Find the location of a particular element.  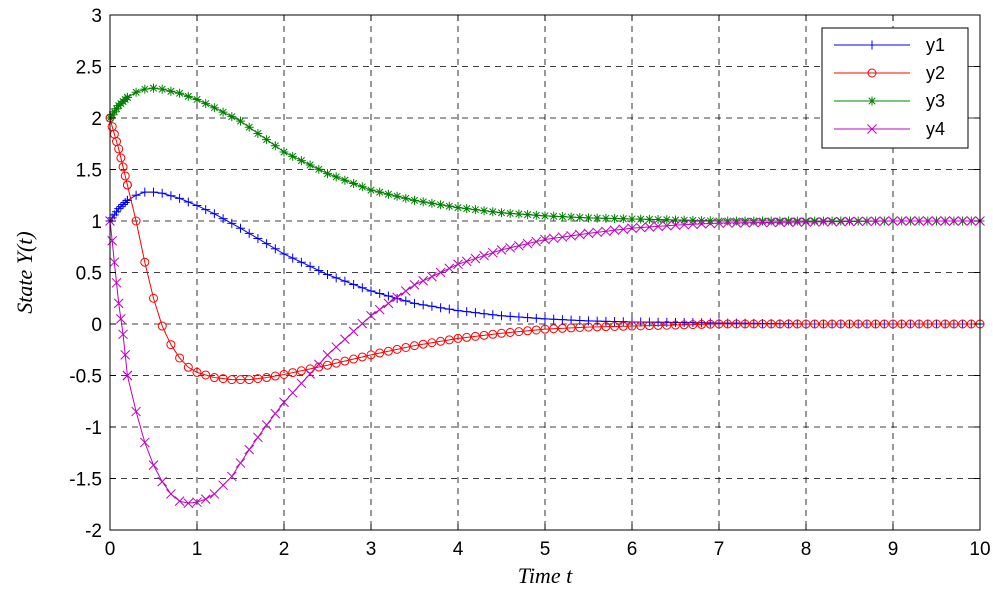

y-tick-label: 0 is located at coordinates (96, 325).